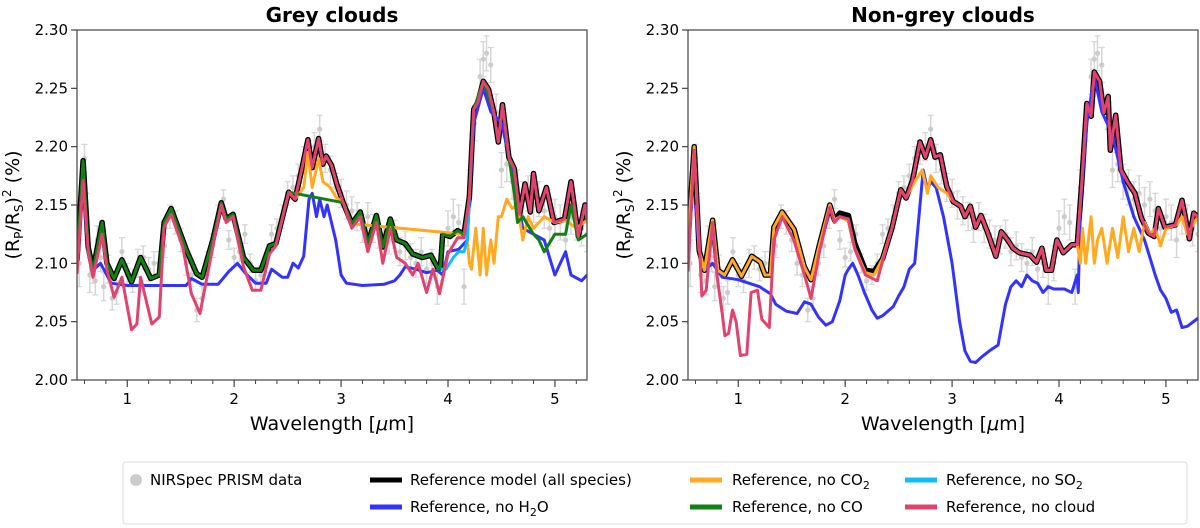  What do you see at coordinates (341, 399) in the screenshot?
I see `x-tick-label: 3` at bounding box center [341, 399].